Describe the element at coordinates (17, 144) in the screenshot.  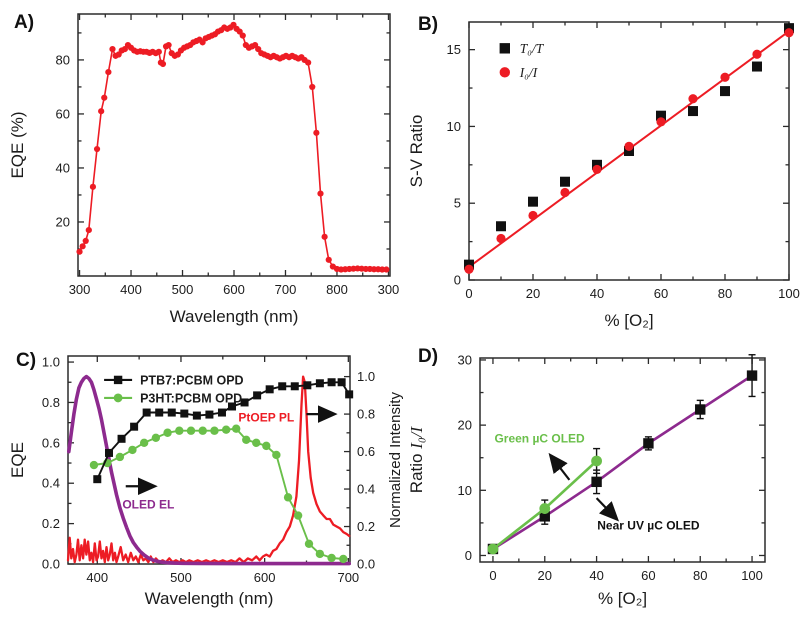
I see `svg-text: EQE (%)` at that location.